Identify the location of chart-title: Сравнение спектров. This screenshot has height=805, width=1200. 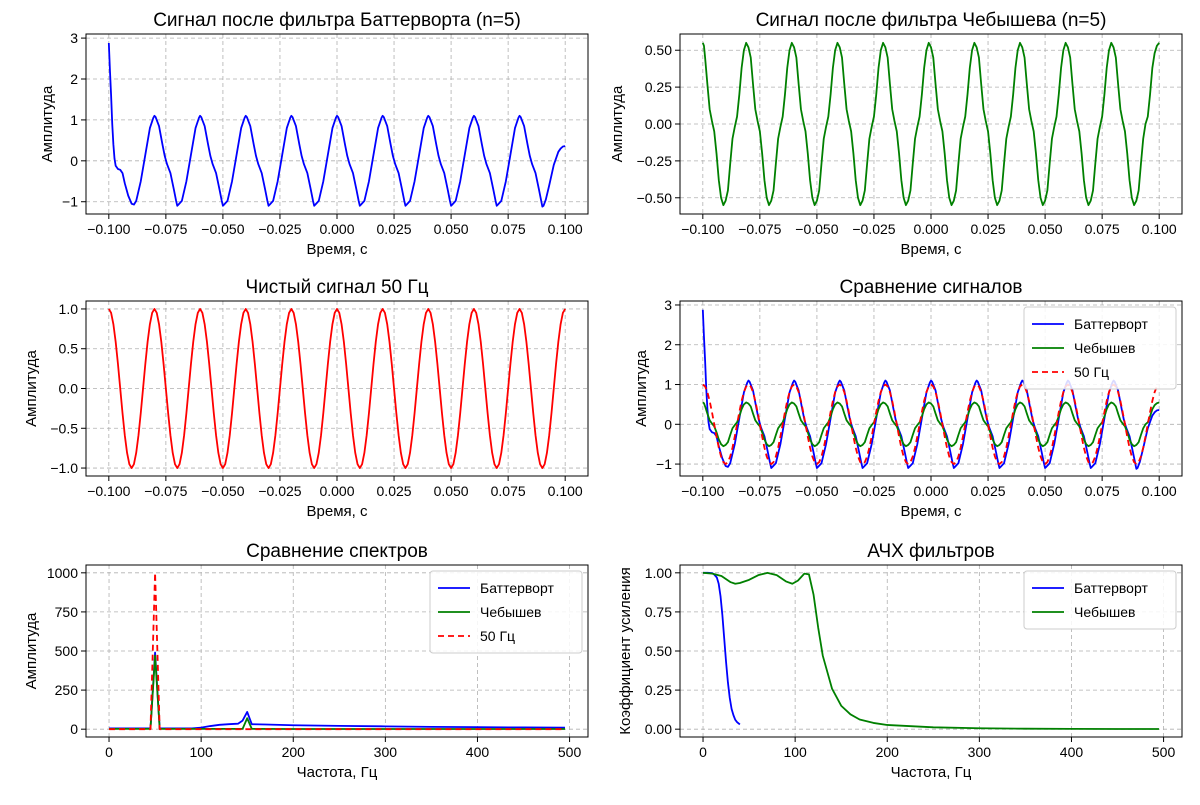
(337, 551).